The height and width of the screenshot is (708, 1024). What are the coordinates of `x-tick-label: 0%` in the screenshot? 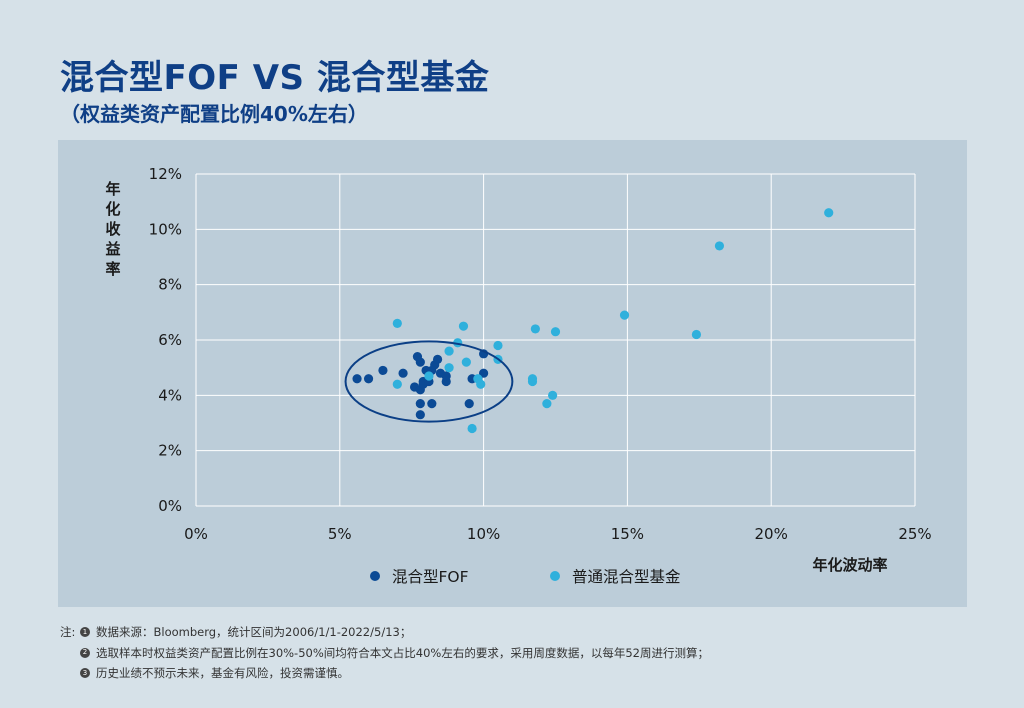 It's located at (196, 534).